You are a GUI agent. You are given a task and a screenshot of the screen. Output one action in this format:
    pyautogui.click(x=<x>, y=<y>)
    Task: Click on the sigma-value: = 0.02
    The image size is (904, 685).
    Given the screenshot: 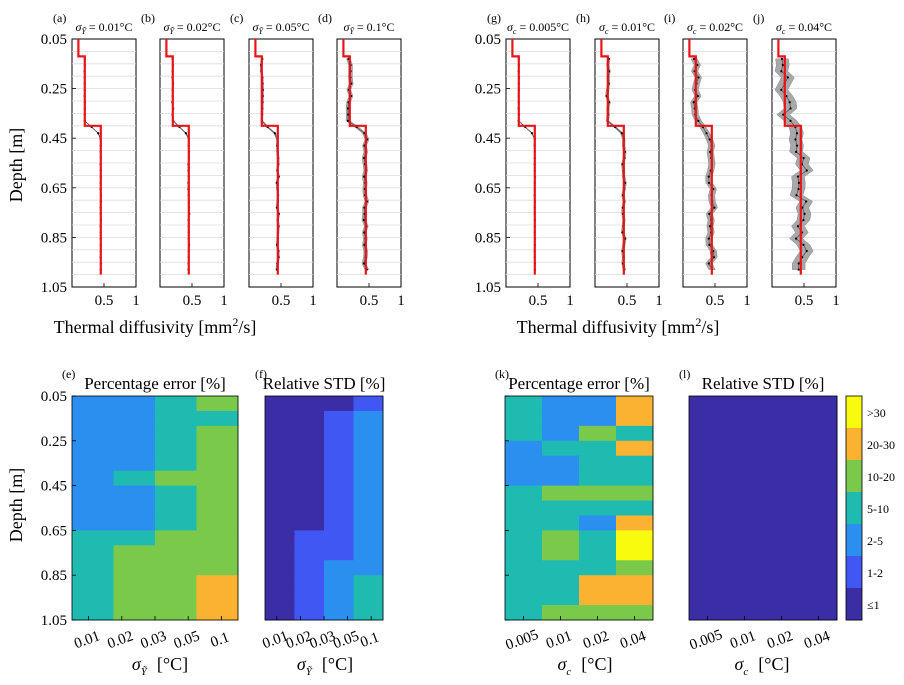 What is the action you would take?
    pyautogui.click(x=713, y=27)
    